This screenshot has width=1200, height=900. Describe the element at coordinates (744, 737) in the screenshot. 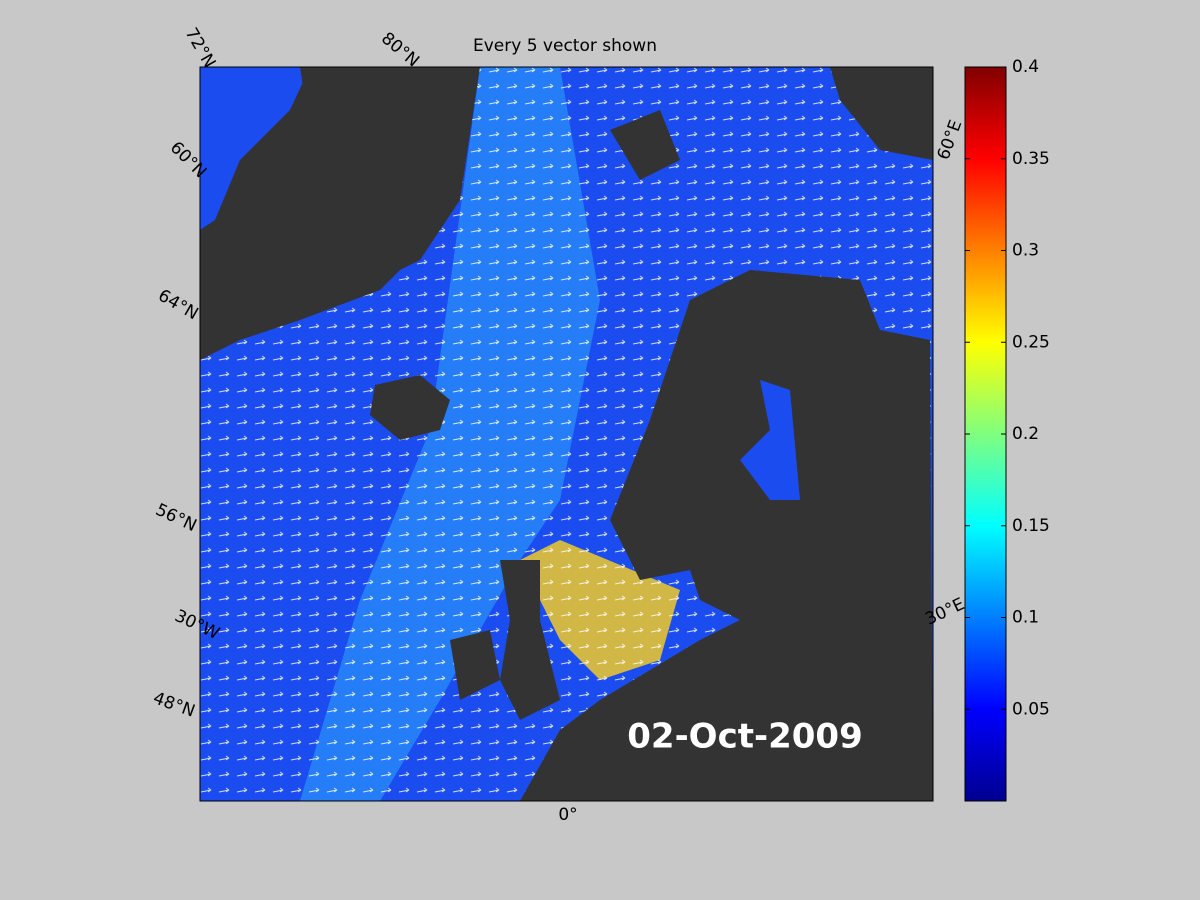

I see `date-label: 02-Oct-2009` at that location.